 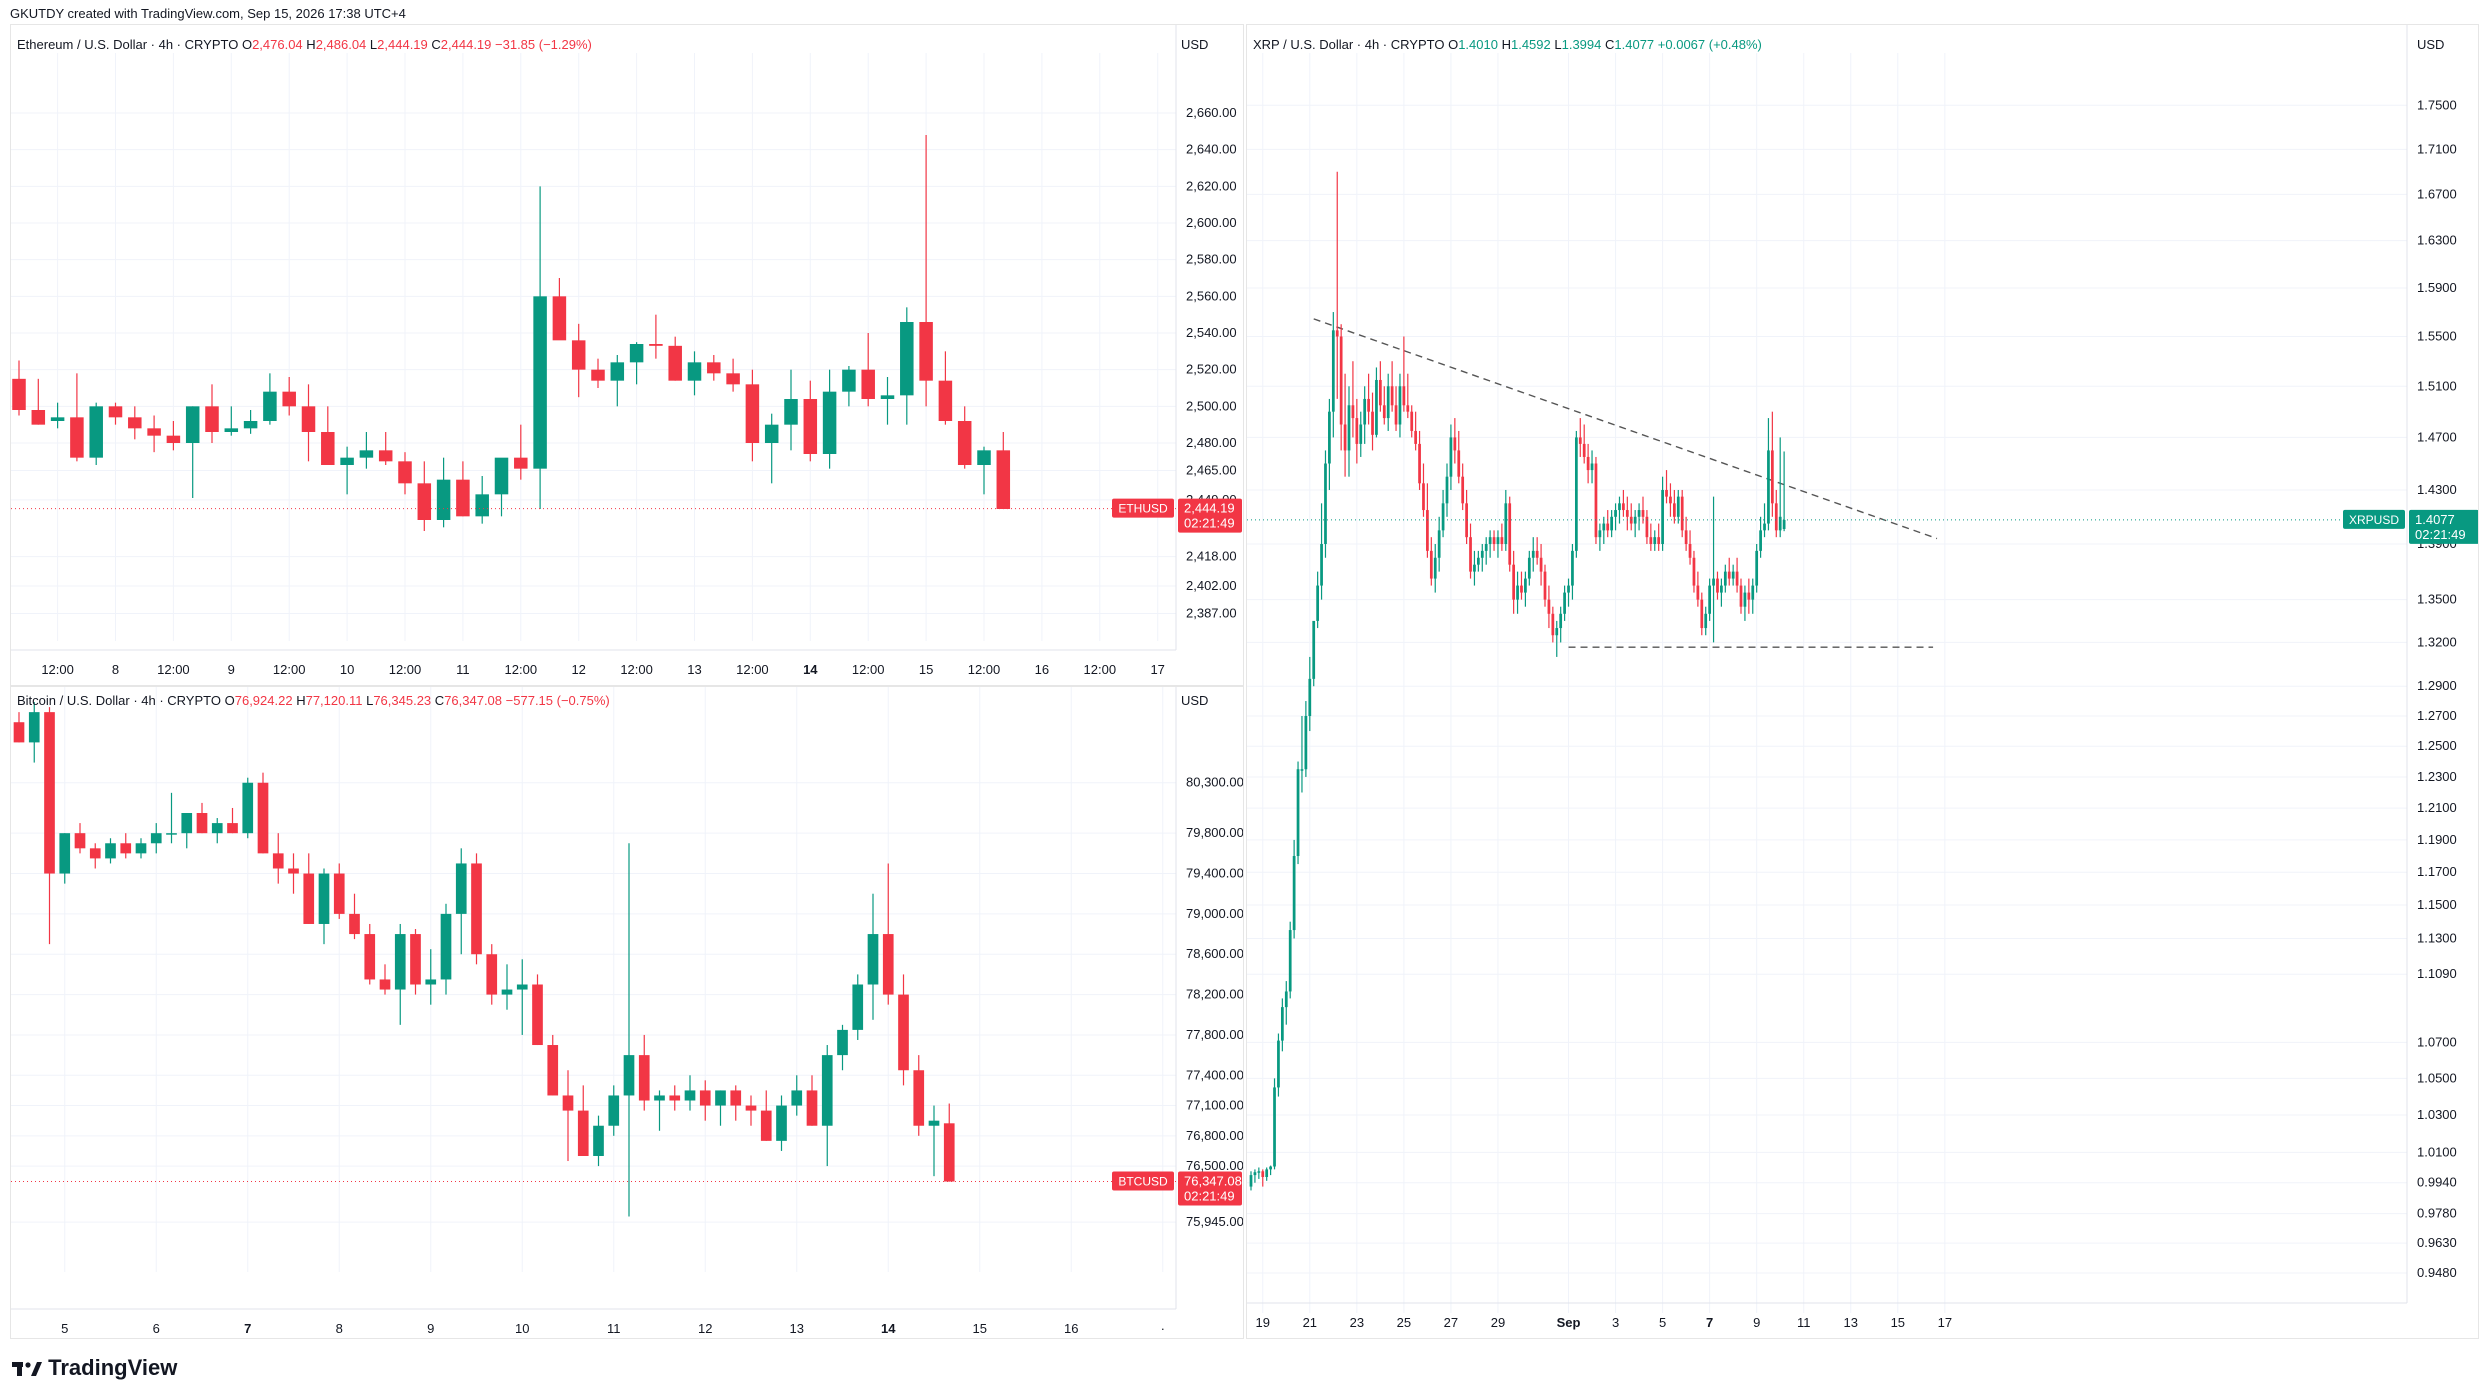 I want to click on y-tick-label: 1.2300, so click(x=2437, y=776).